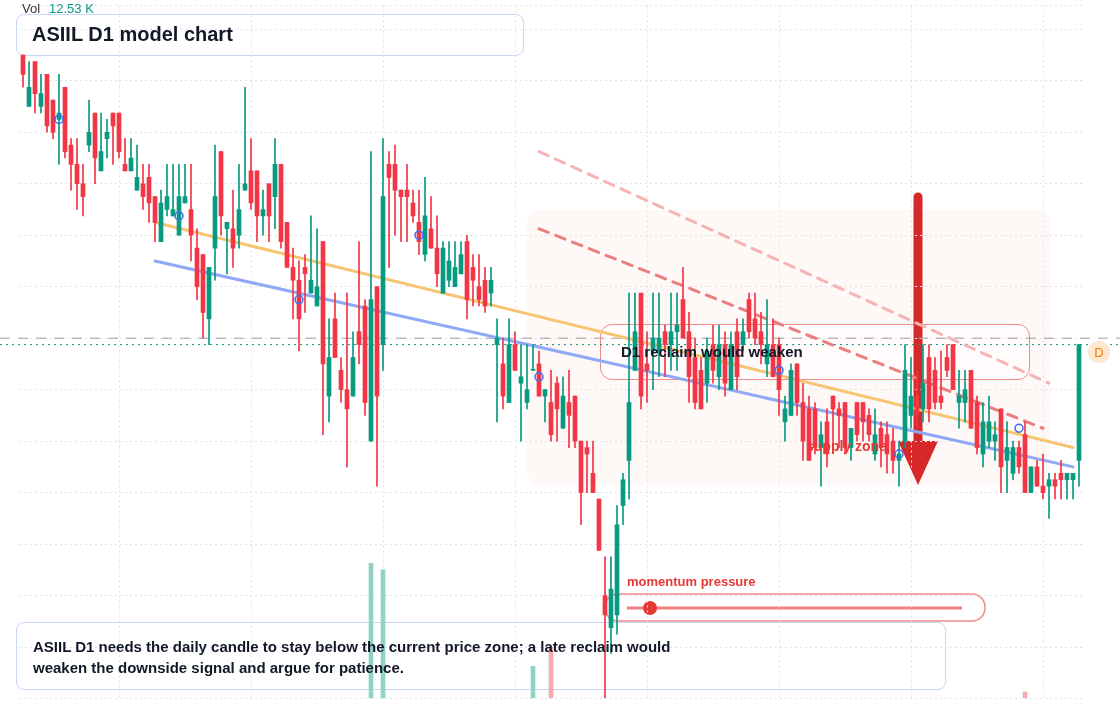 The height and width of the screenshot is (704, 1120). Describe the element at coordinates (691, 581) in the screenshot. I see `annotation: momentum pressure` at that location.